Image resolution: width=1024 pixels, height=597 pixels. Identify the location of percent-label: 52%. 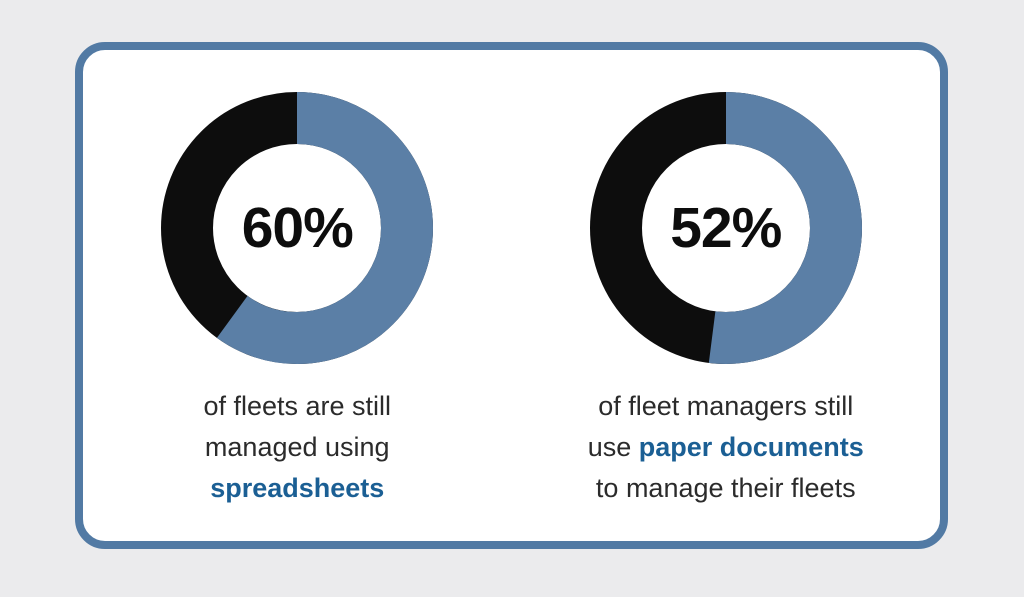
(726, 228).